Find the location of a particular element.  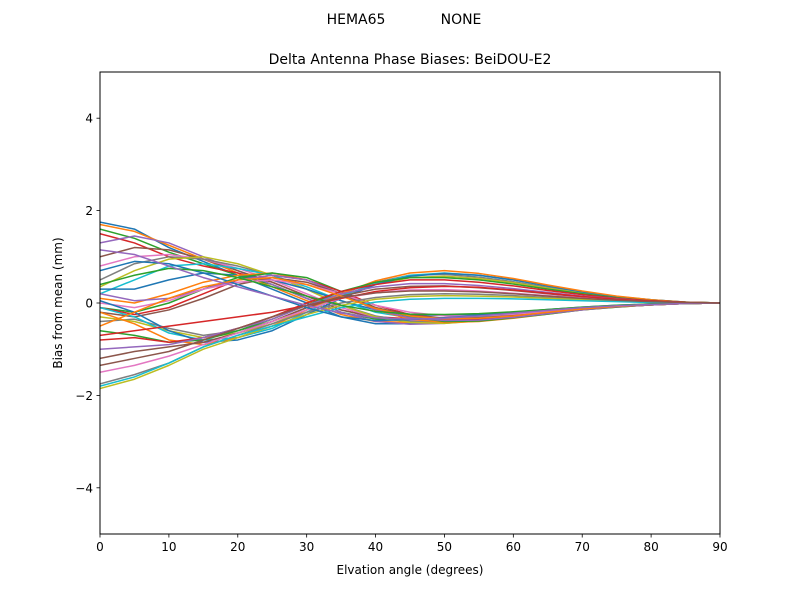

x-tick-label: 0 is located at coordinates (100, 547).